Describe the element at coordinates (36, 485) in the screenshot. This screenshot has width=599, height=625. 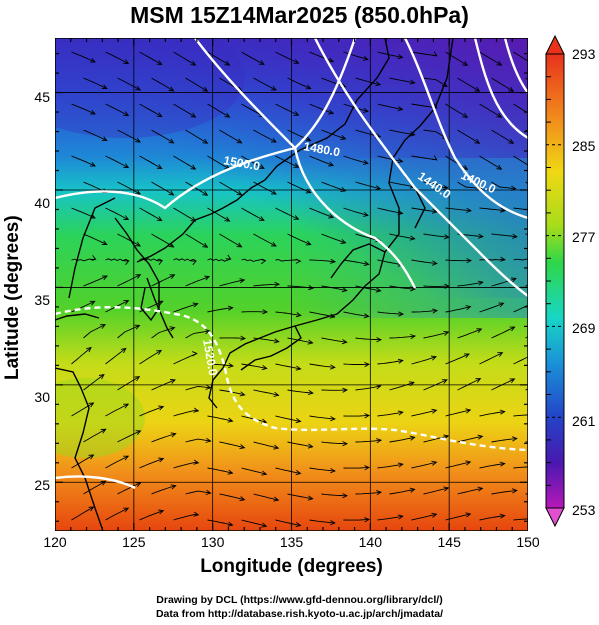
I see `y-tick-label: 25` at that location.